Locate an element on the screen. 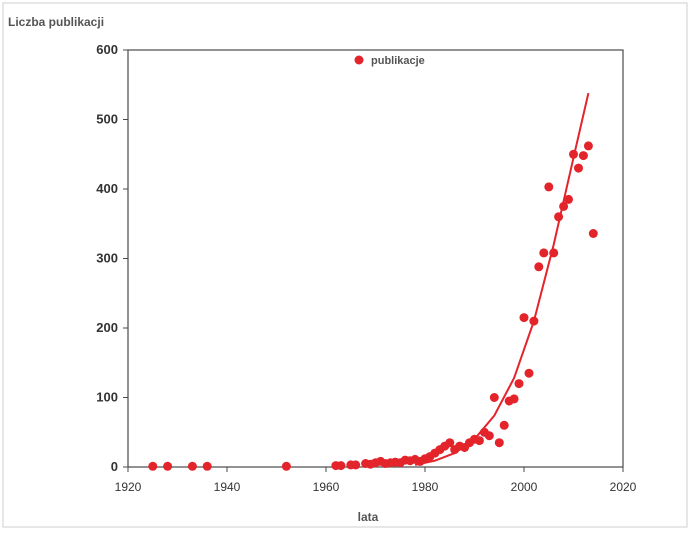  y-tick-label: 500 is located at coordinates (107, 119).